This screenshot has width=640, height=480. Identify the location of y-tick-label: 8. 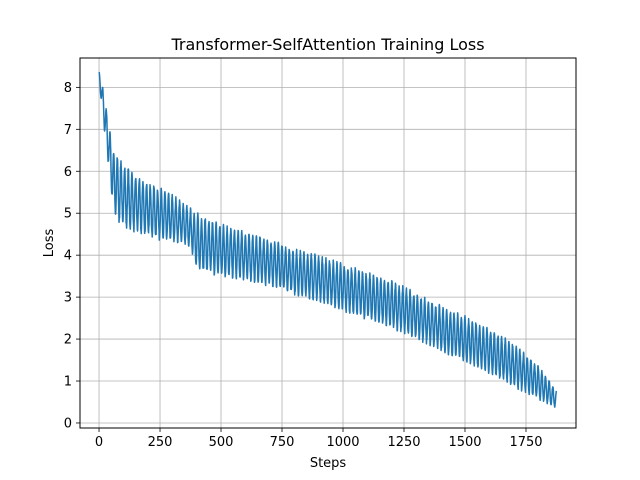
(68, 88).